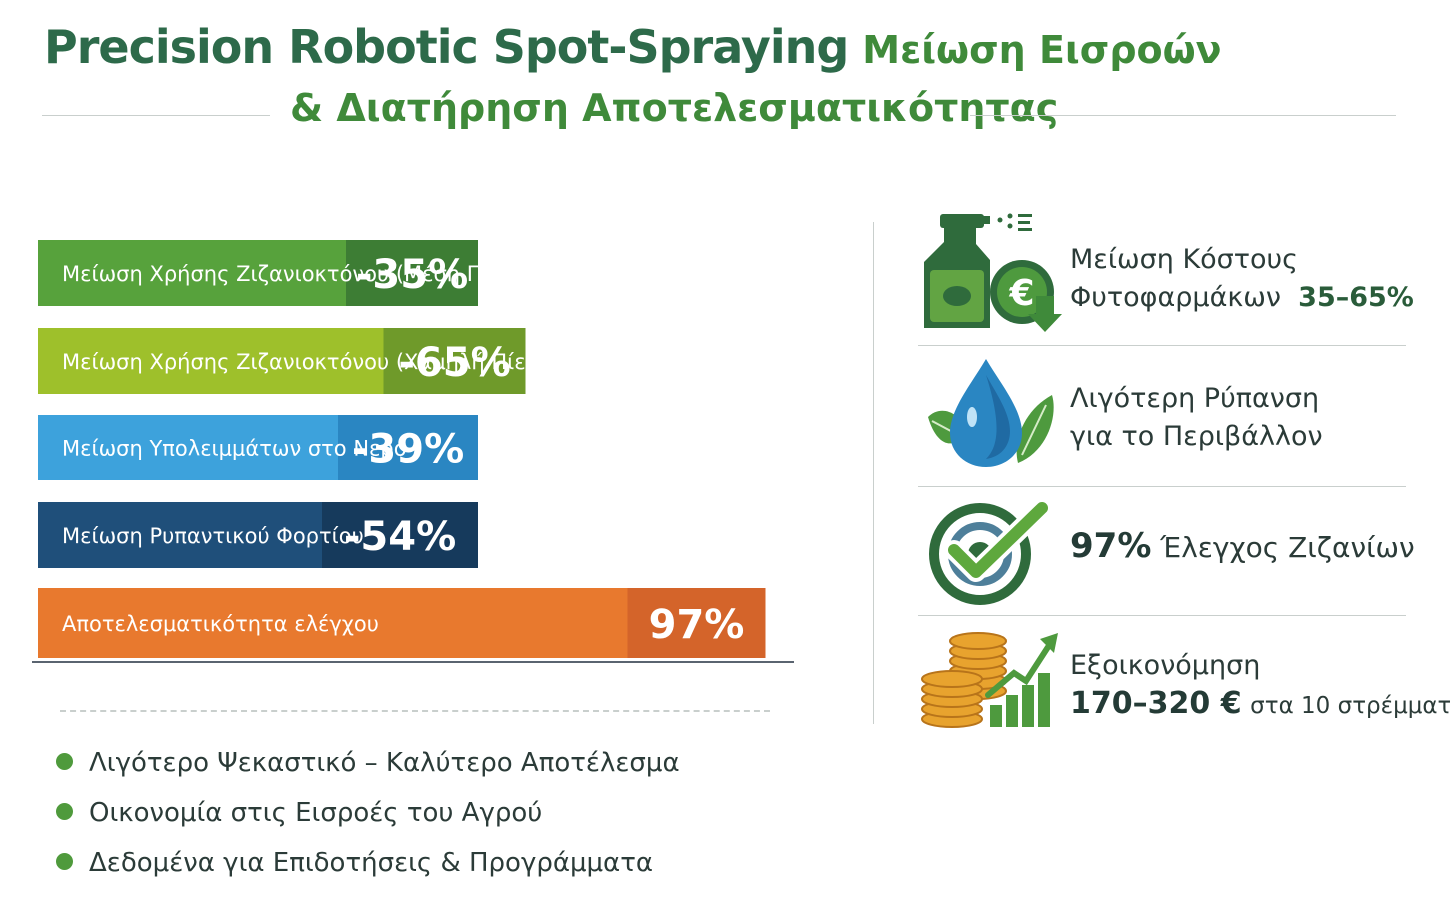 This screenshot has height=899, width=1450. What do you see at coordinates (1156, 703) in the screenshot?
I see `benefit-savings-highlight: 170–320 €` at bounding box center [1156, 703].